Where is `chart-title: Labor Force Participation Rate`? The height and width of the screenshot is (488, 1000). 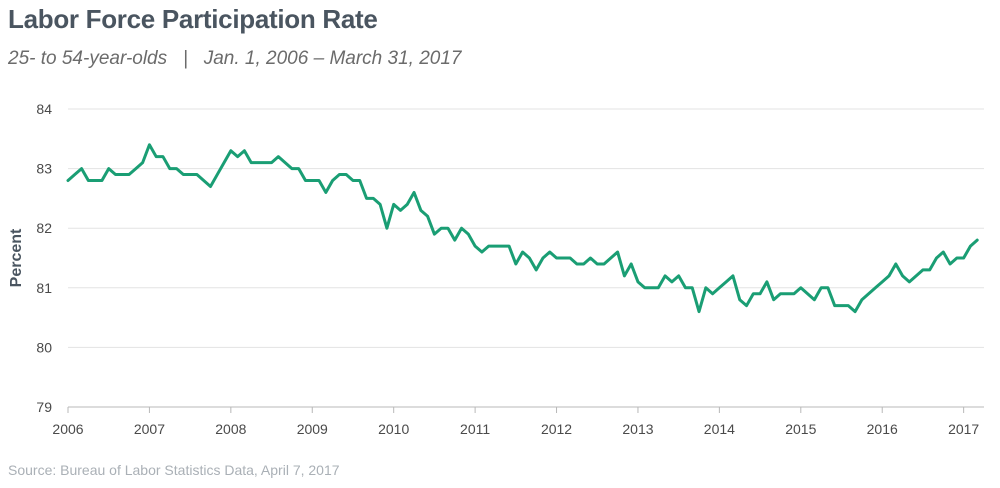 chart-title: Labor Force Participation Rate is located at coordinates (193, 19).